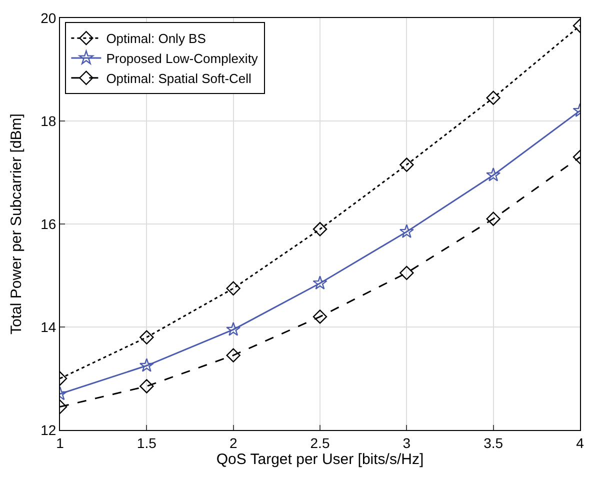 Image resolution: width=594 pixels, height=480 pixels. I want to click on legend-label: Proposed Low-Complexity, so click(182, 58).